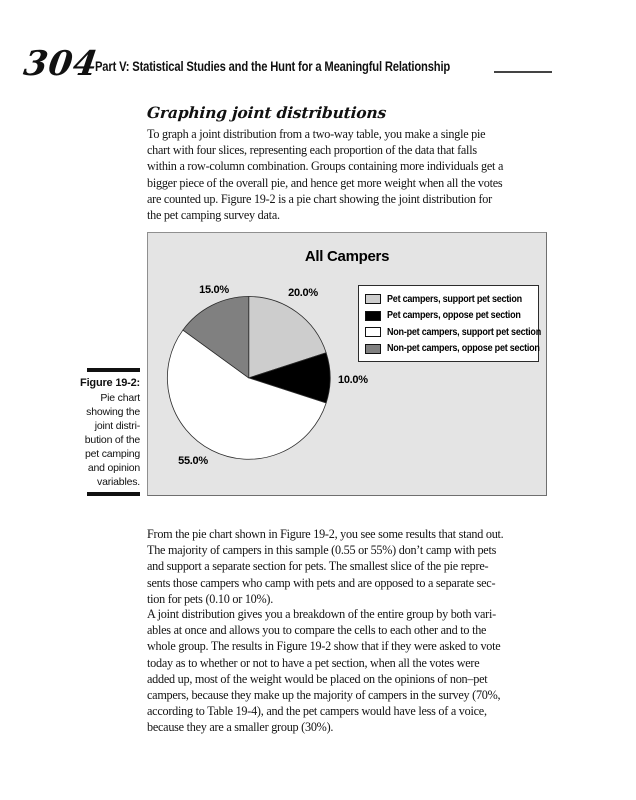 The width and height of the screenshot is (636, 800). Describe the element at coordinates (266, 112) in the screenshot. I see `section-heading: Graphing joint distributions` at that location.